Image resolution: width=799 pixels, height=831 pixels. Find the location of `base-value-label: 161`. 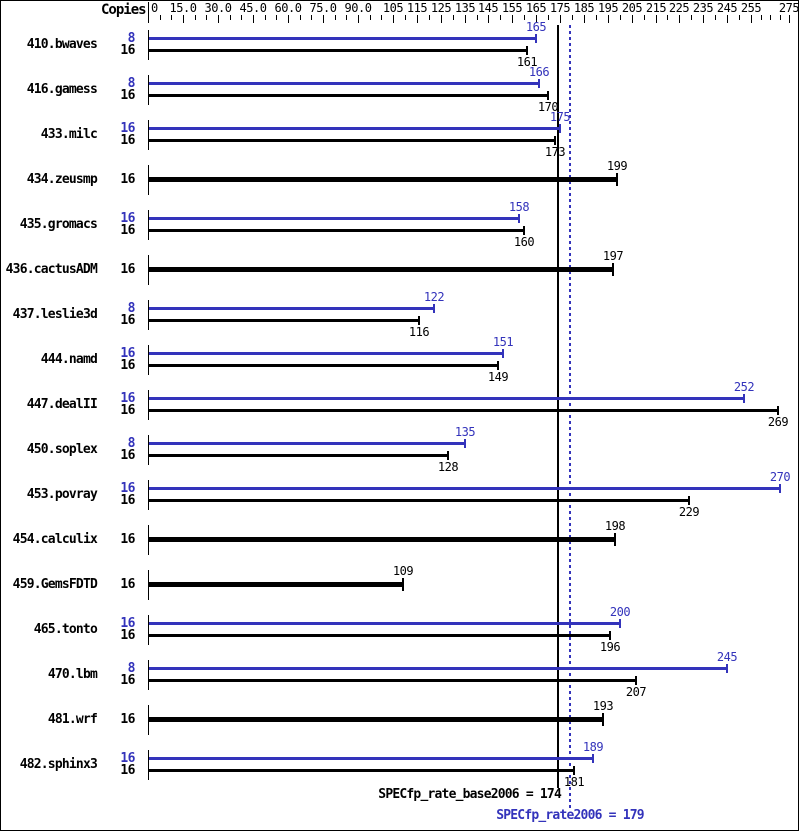

base-value-label: 161 is located at coordinates (527, 62).